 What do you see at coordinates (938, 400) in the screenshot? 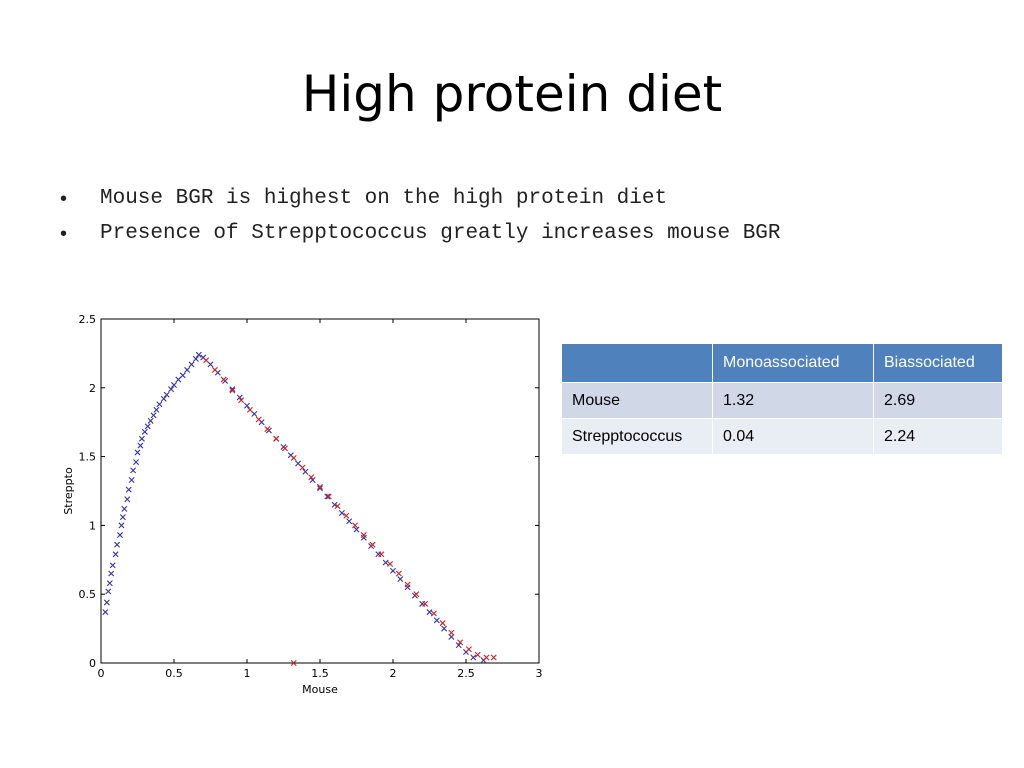
I see `table-cell: 2.69` at bounding box center [938, 400].